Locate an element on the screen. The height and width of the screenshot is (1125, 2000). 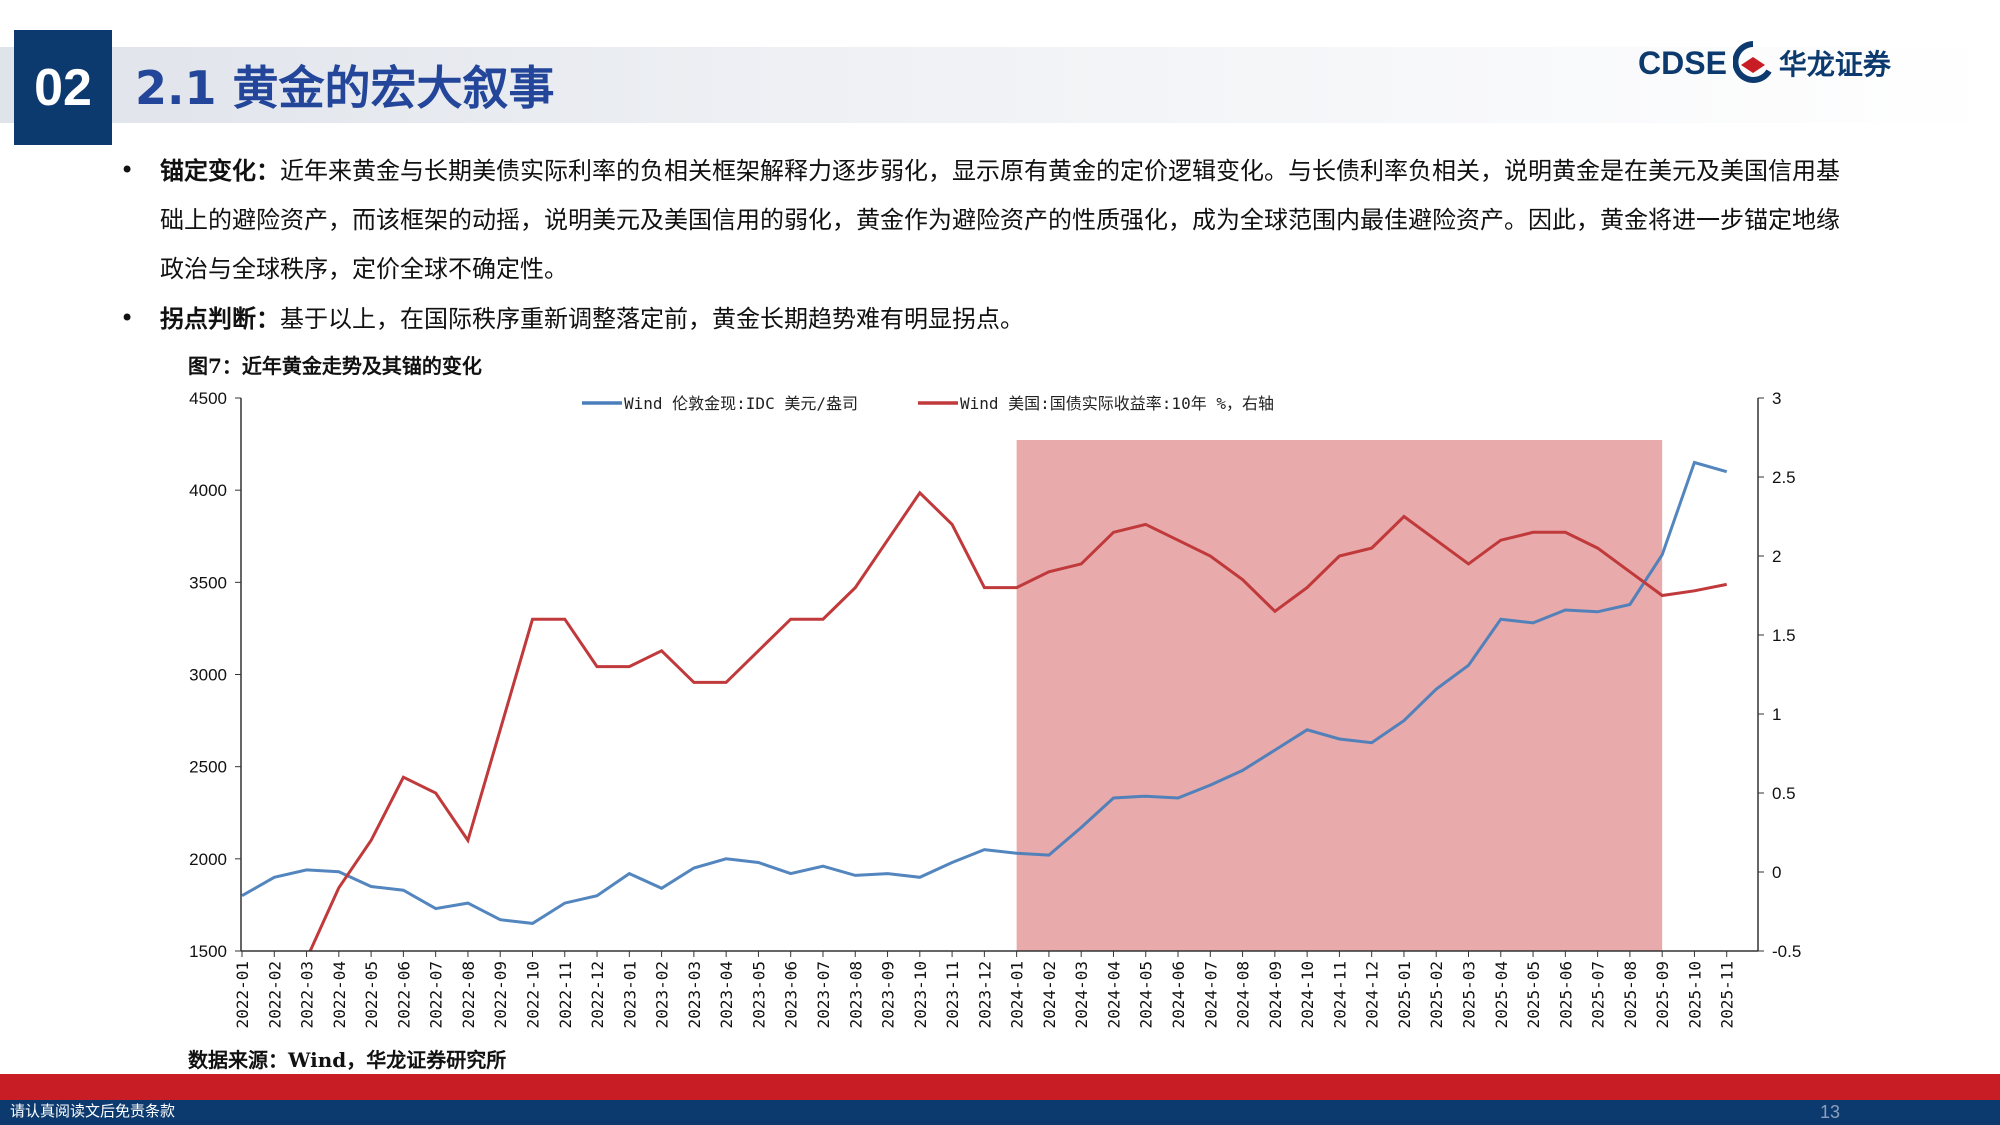
x-tick-label: 2024-12 is located at coordinates (1372, 994).